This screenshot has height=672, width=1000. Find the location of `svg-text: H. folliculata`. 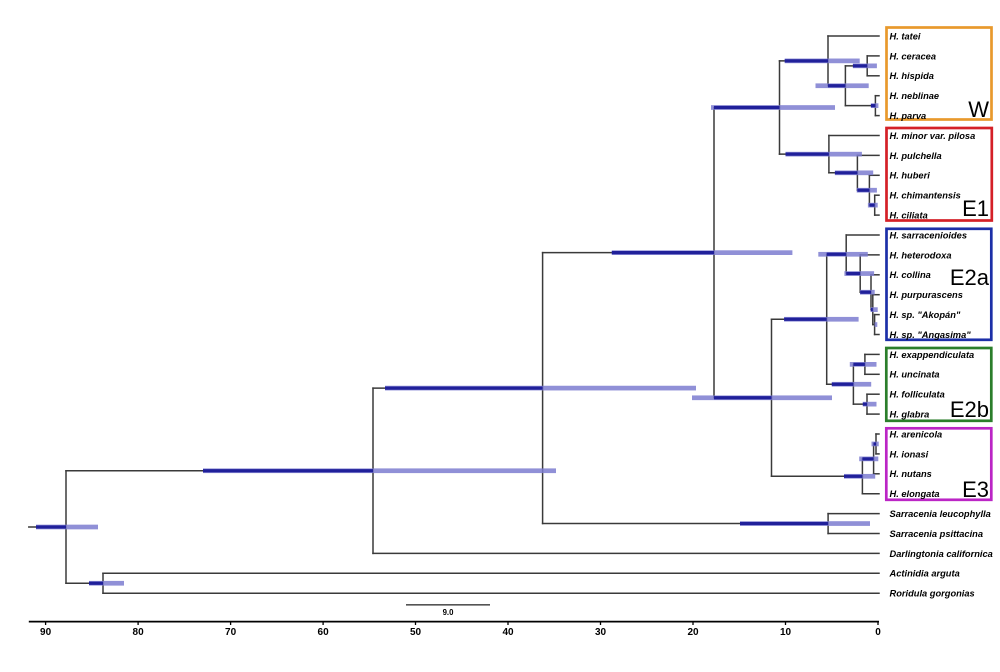

svg-text: H. folliculata is located at coordinates (917, 395).